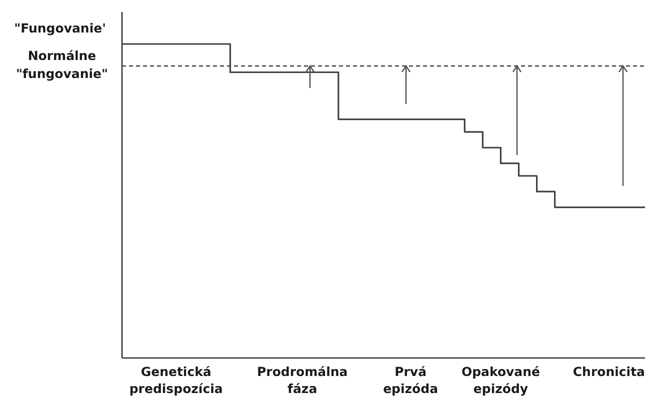  Describe the element at coordinates (302, 380) in the screenshot. I see `x-tick-label: Prodromálna fáza` at that location.